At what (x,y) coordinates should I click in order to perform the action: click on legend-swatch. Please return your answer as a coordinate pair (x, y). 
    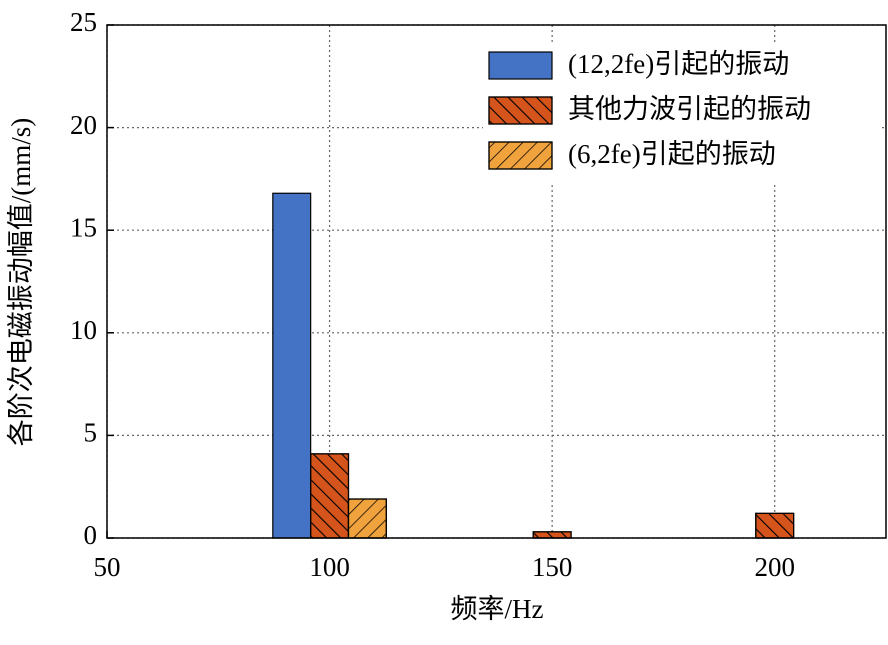
    Looking at the image, I should click on (520, 65).